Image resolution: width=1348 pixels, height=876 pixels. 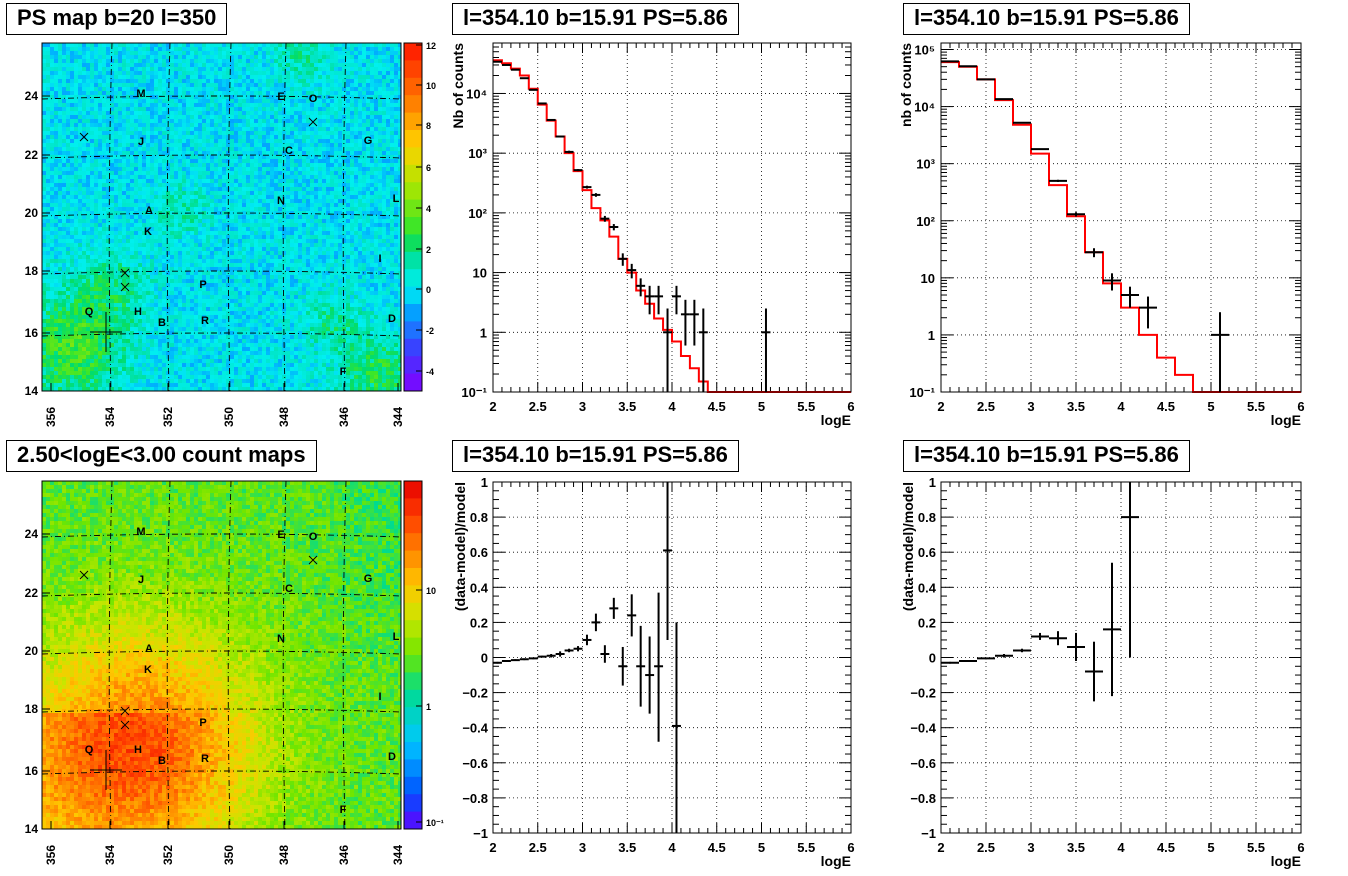 What do you see at coordinates (923, 693) in the screenshot?
I see `y-tick-label: −0.2` at bounding box center [923, 693].